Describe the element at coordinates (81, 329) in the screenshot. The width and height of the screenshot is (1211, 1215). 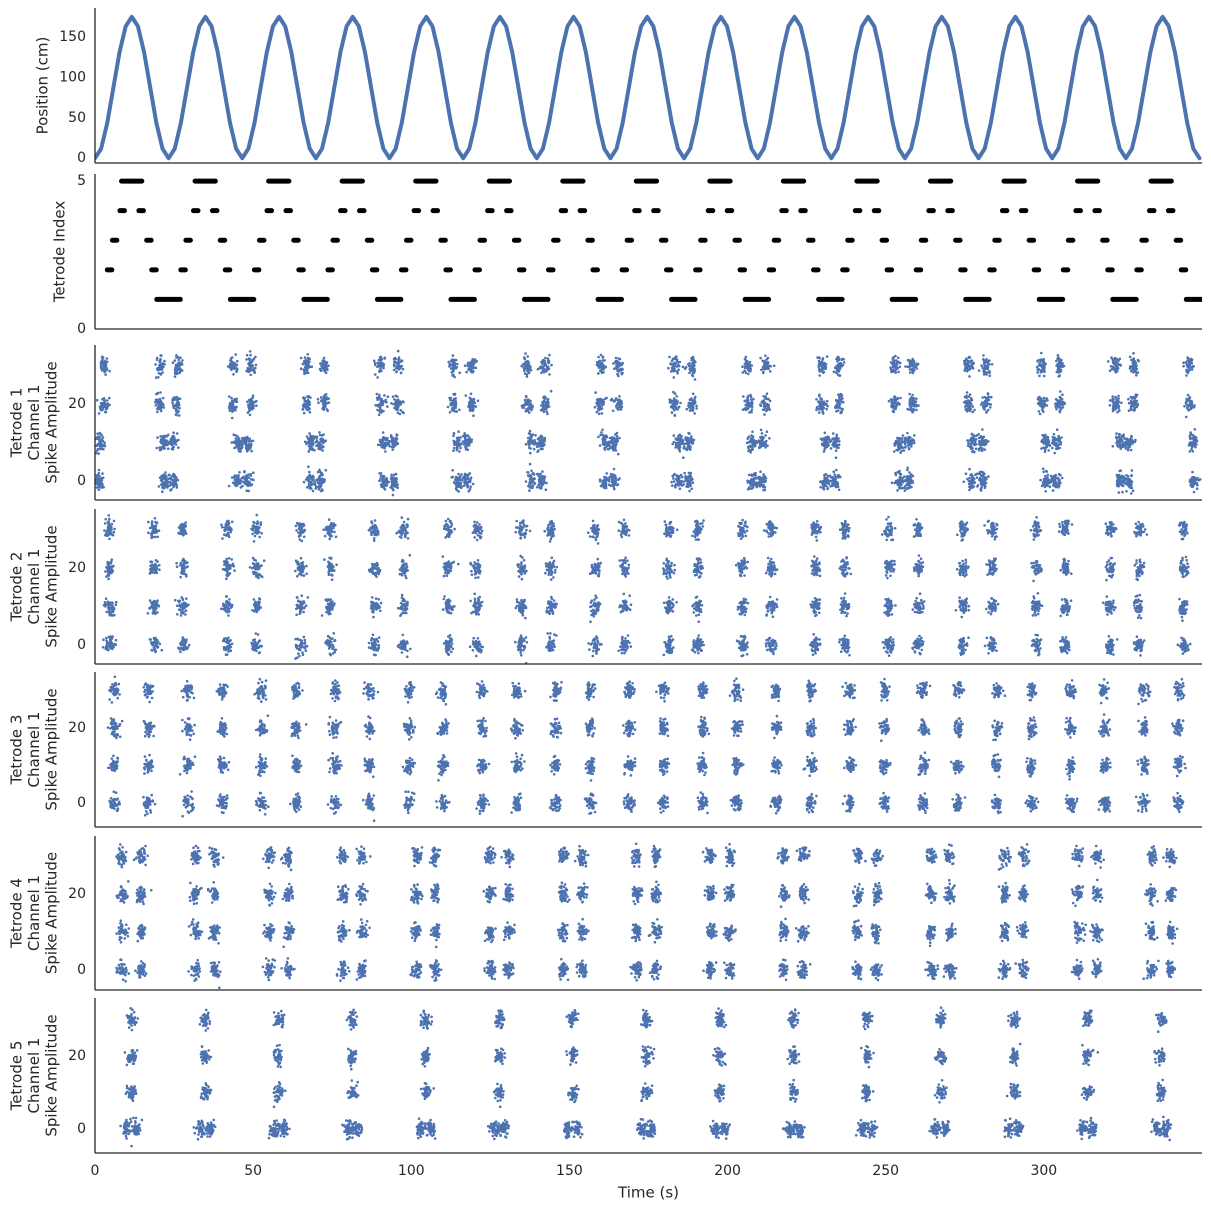
I see `y-tick-label: 0` at that location.